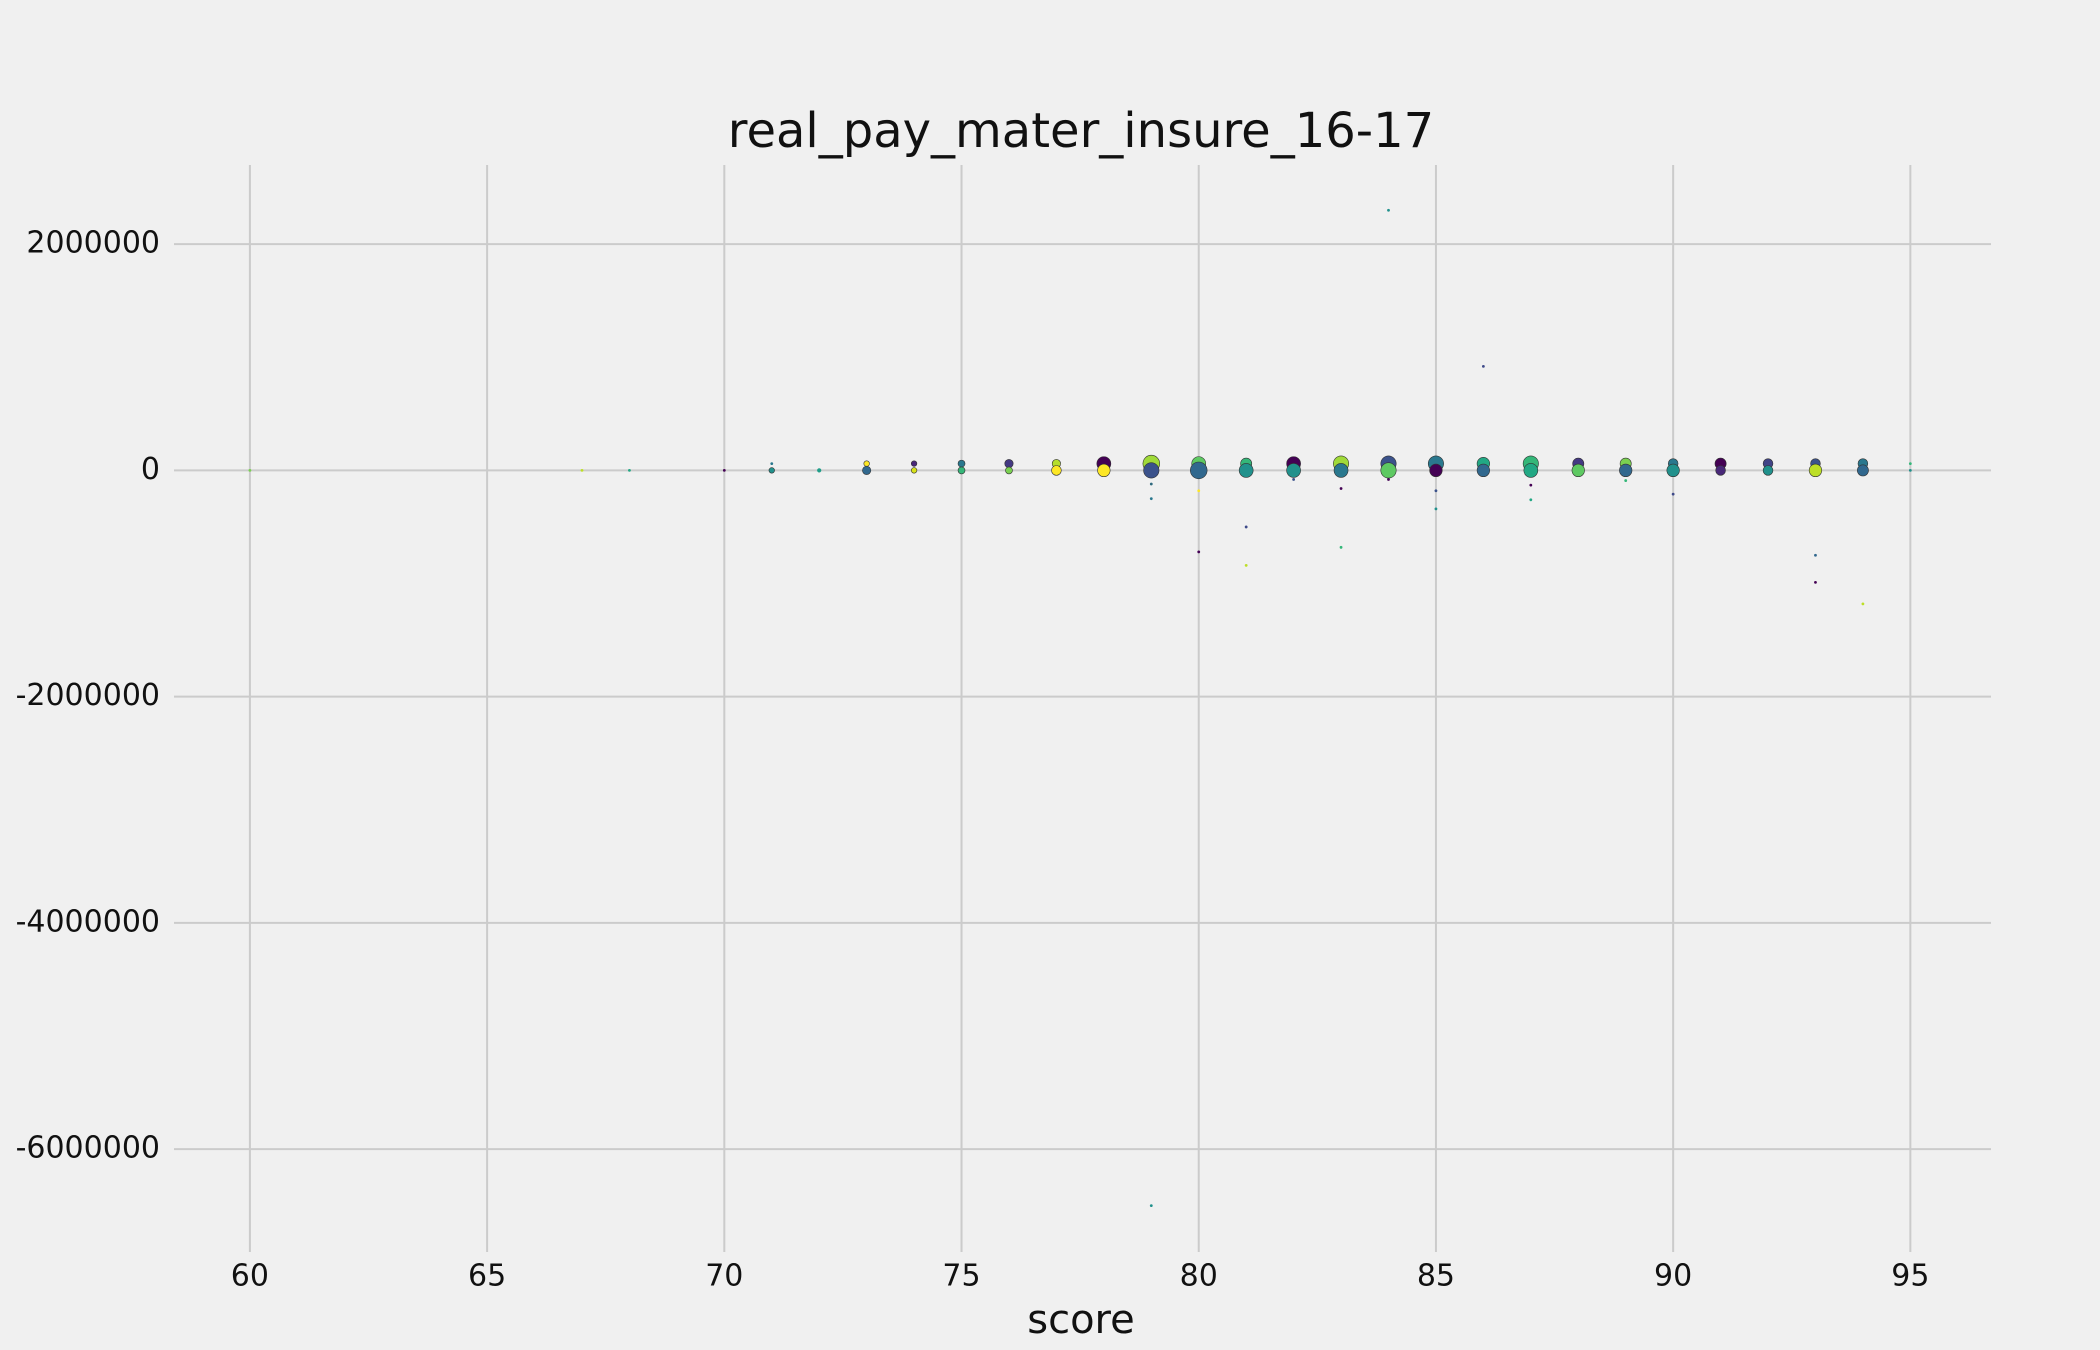 The image size is (2100, 1350). I want to click on x-tick-label: 80, so click(1199, 1276).